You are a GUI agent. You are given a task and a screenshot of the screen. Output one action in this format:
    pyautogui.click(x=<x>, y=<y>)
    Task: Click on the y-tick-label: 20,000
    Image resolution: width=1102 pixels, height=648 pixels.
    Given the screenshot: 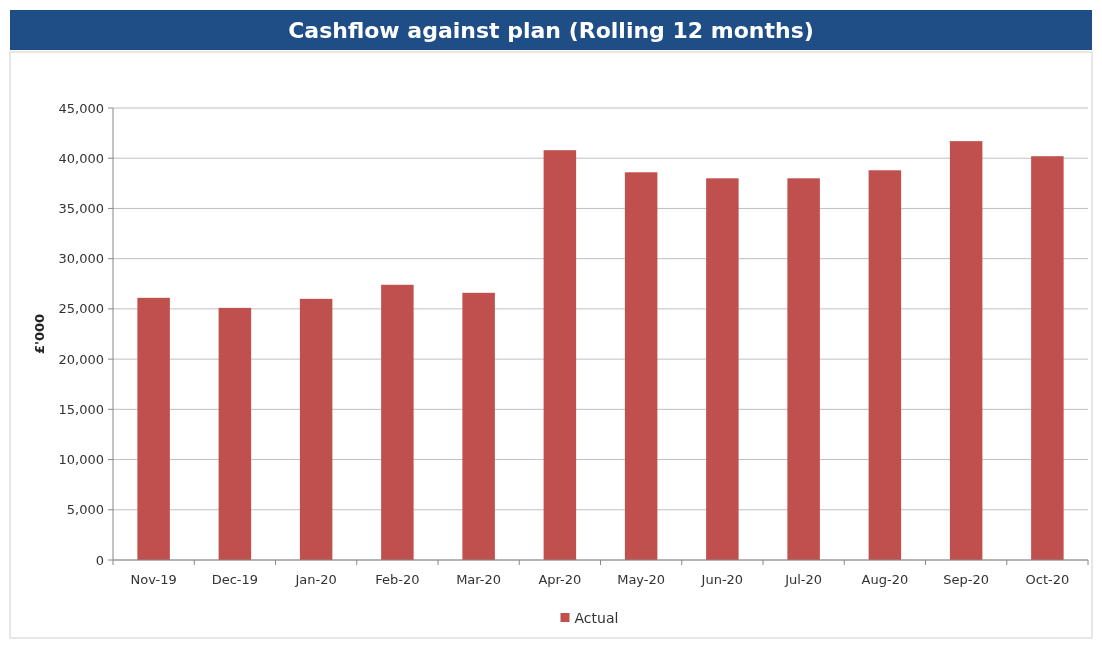 What is the action you would take?
    pyautogui.click(x=81, y=359)
    